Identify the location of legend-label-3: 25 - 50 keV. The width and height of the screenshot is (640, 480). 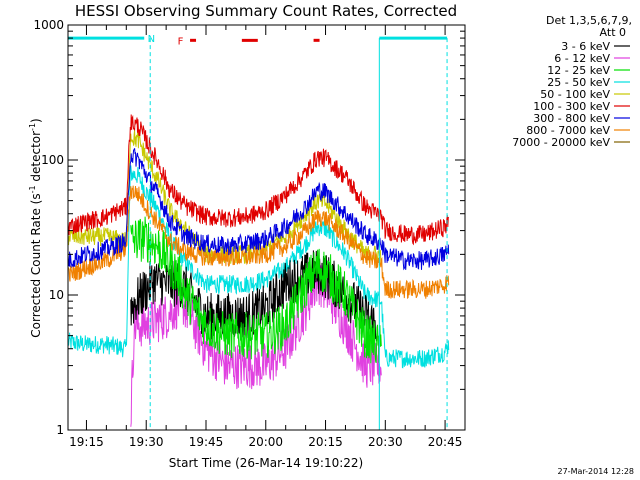
(578, 82).